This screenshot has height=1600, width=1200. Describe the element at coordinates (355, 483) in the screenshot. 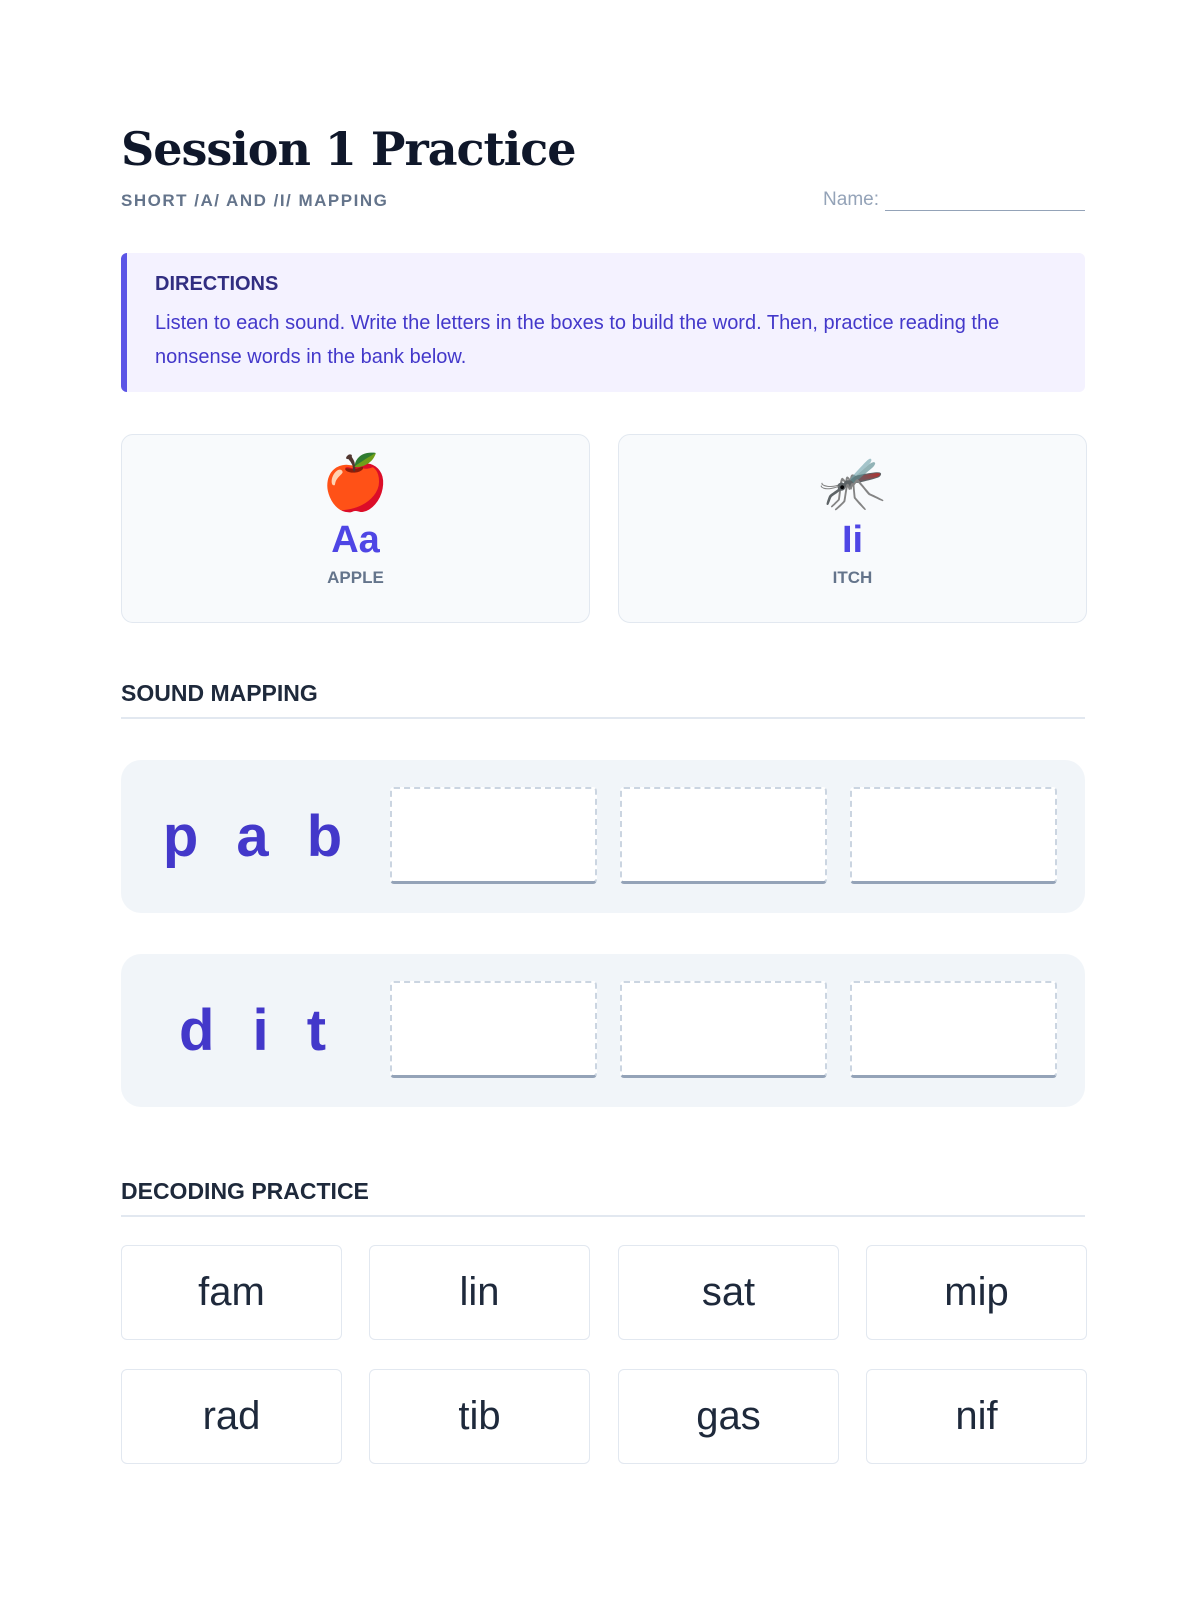

I see `apple-icon: 🍎` at that location.